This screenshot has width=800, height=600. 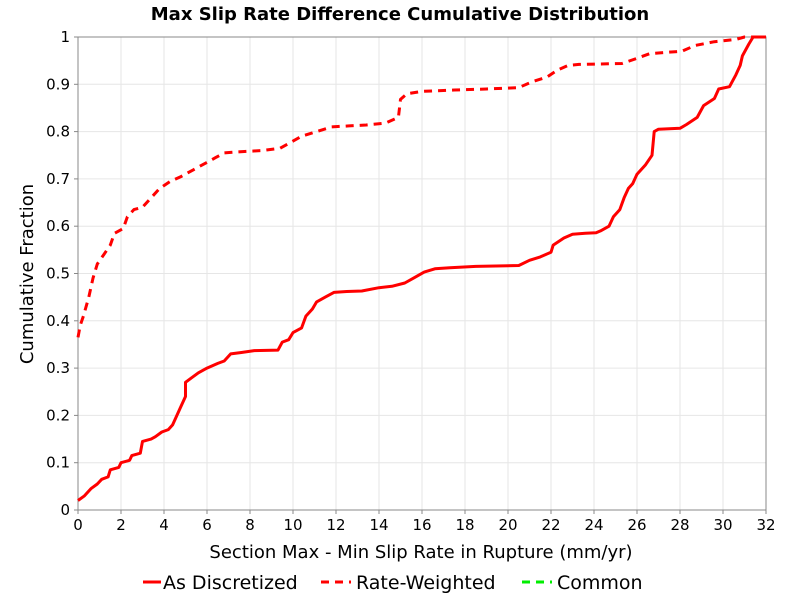 I want to click on x-tick-label: 32, so click(x=765, y=525).